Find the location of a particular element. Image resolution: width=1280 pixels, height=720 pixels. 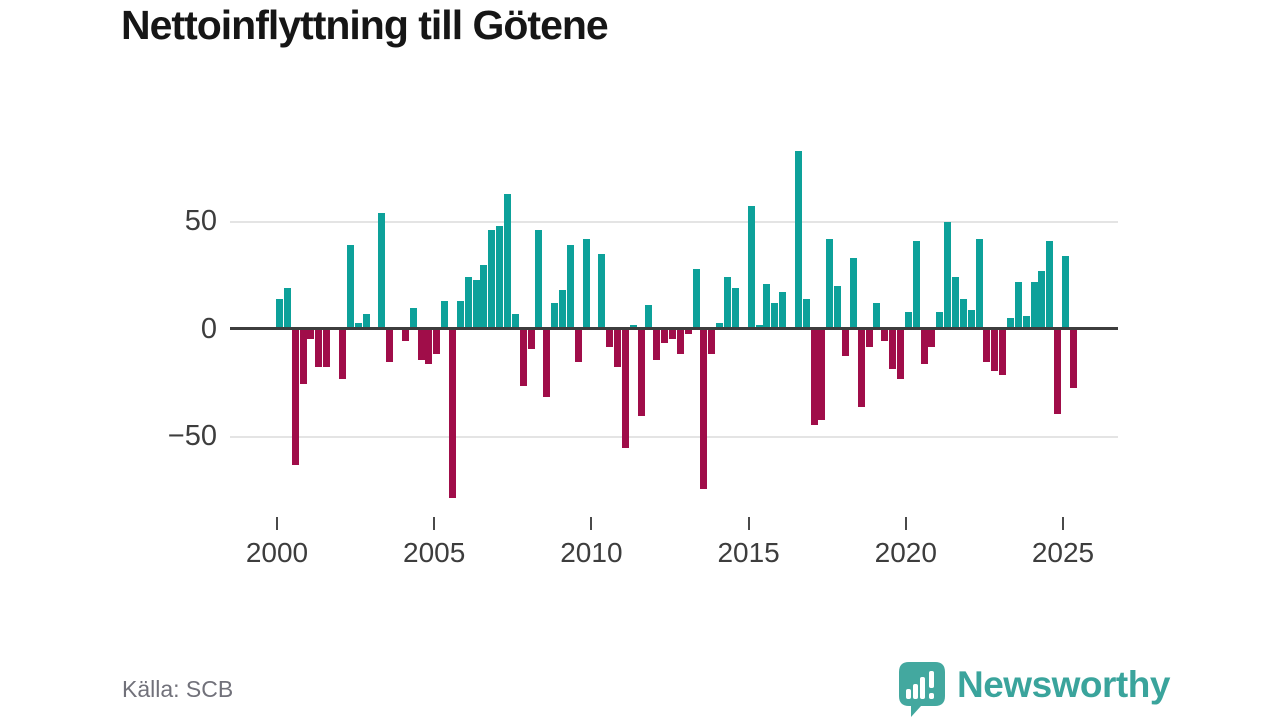

x-tick-label-2010: 2010 is located at coordinates (591, 552).